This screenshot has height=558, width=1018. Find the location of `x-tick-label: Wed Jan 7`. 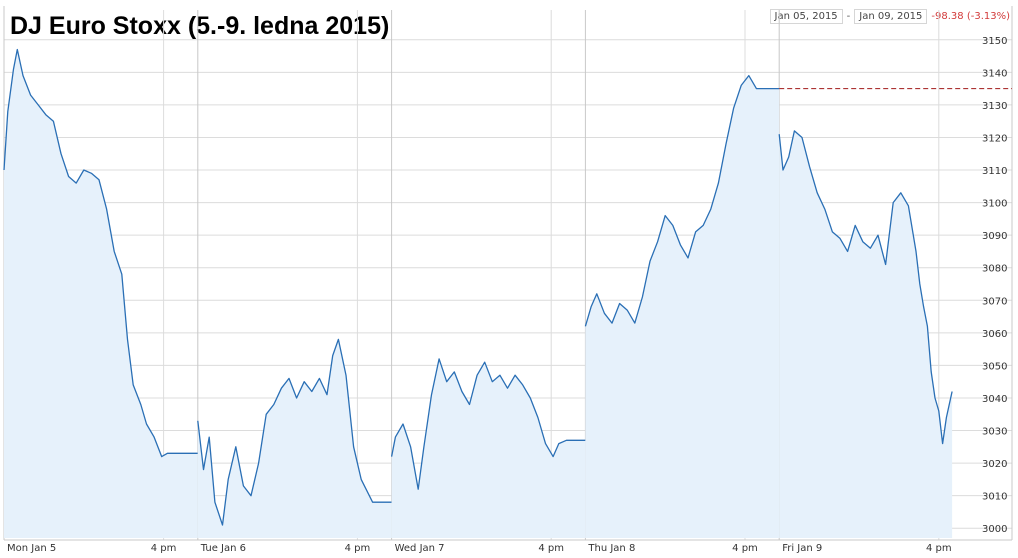

x-tick-label: Wed Jan 7 is located at coordinates (420, 548).